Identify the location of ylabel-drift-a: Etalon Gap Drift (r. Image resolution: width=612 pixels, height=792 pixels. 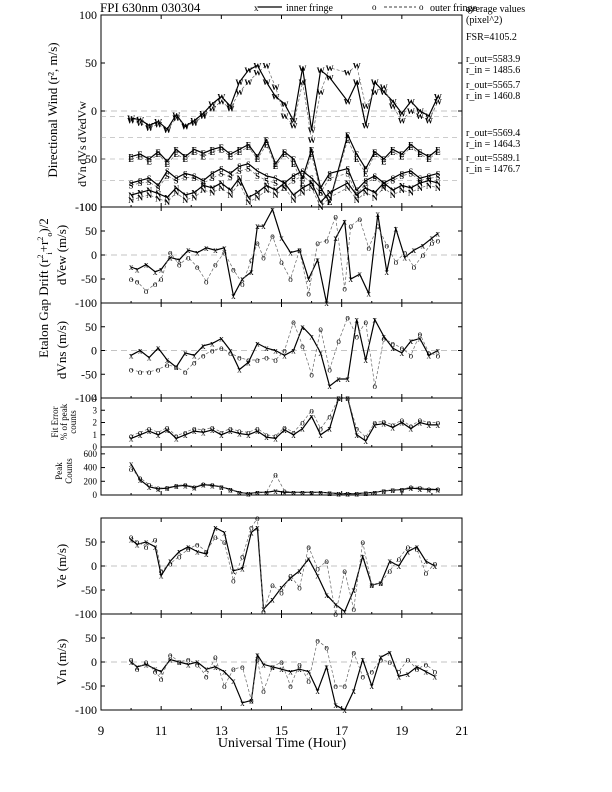
(43, 308).